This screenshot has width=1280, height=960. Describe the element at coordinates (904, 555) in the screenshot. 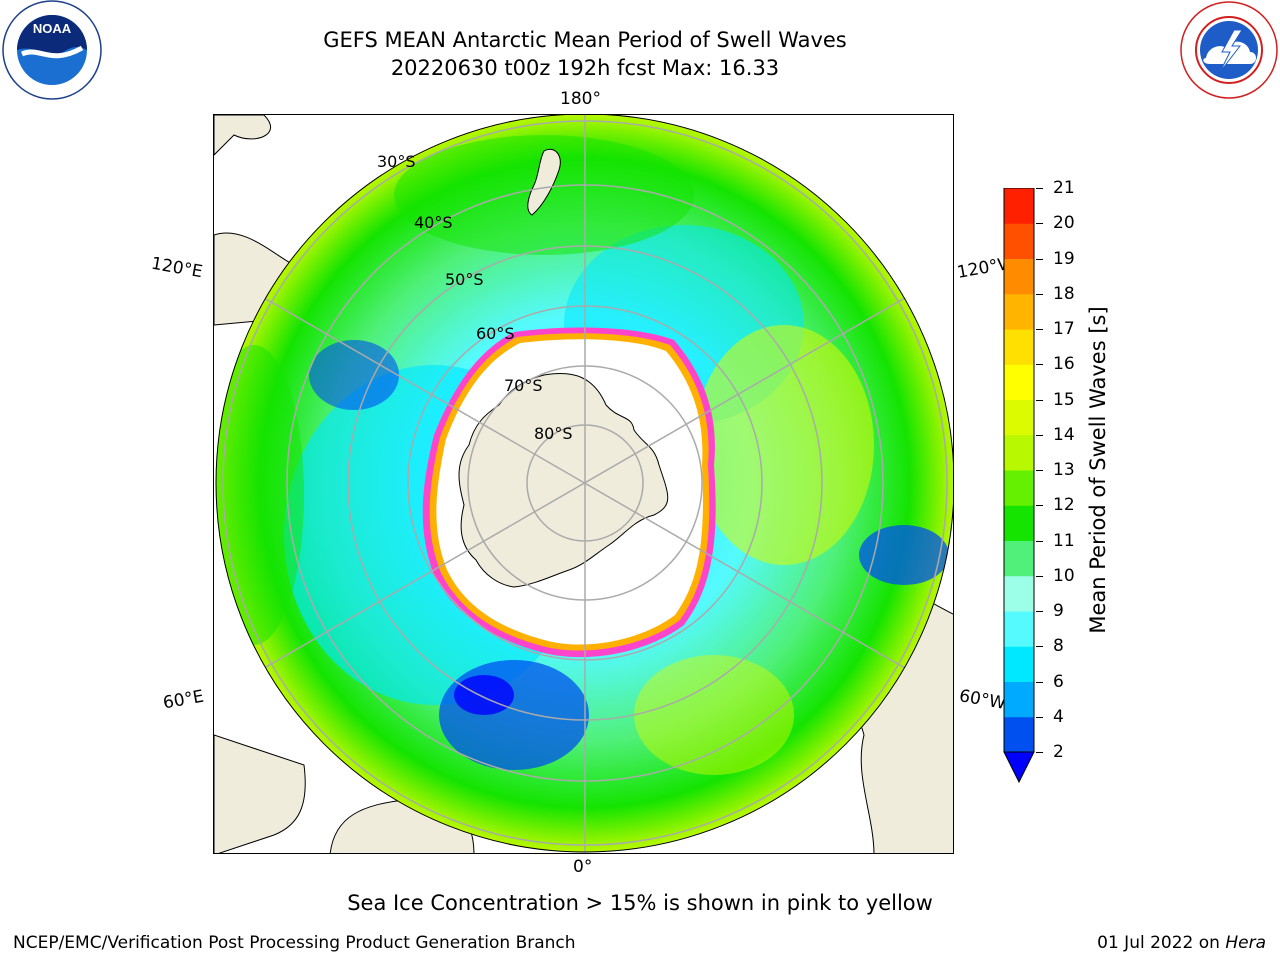

I see `swell-region-blue-drake` at that location.